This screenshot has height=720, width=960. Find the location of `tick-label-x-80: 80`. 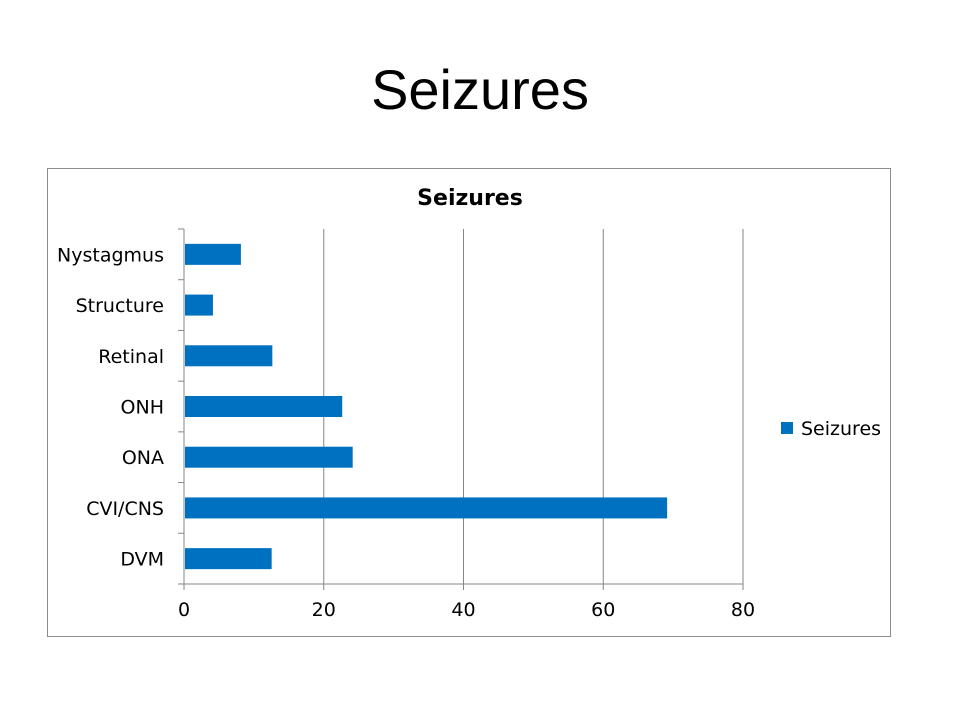

tick-label-x-80: 80 is located at coordinates (743, 610).